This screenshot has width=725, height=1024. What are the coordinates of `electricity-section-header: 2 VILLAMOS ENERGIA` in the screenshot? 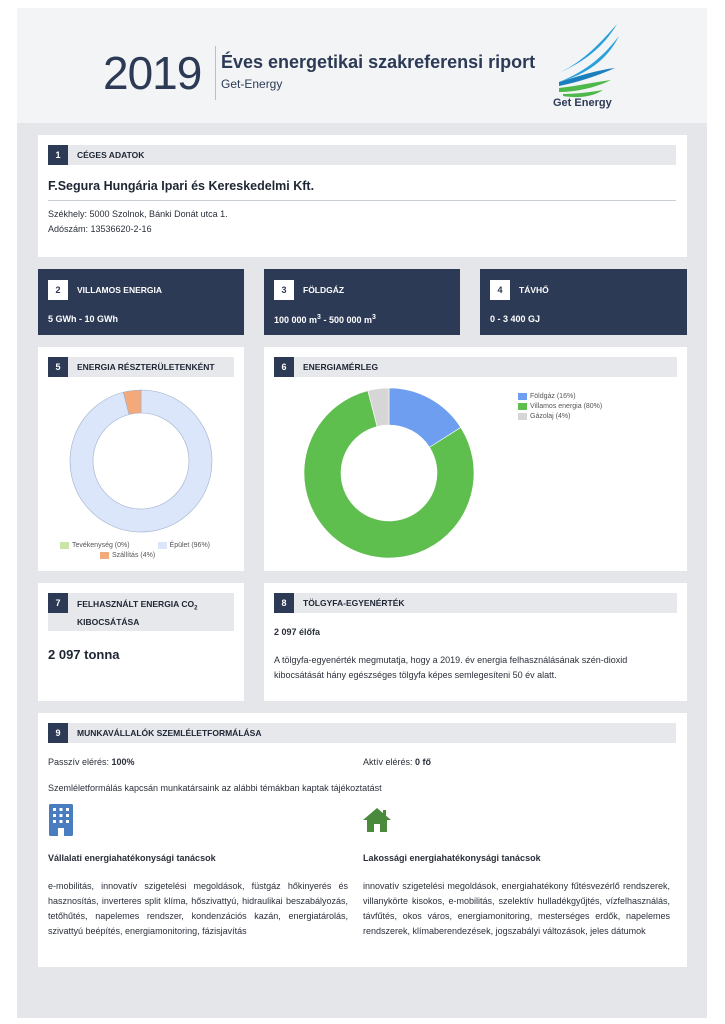 It's located at (141, 290).